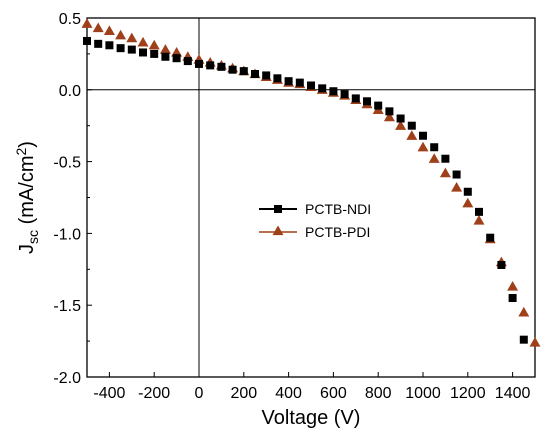  Describe the element at coordinates (33, 237) in the screenshot. I see `y-axis-title-subscript: sc` at that location.